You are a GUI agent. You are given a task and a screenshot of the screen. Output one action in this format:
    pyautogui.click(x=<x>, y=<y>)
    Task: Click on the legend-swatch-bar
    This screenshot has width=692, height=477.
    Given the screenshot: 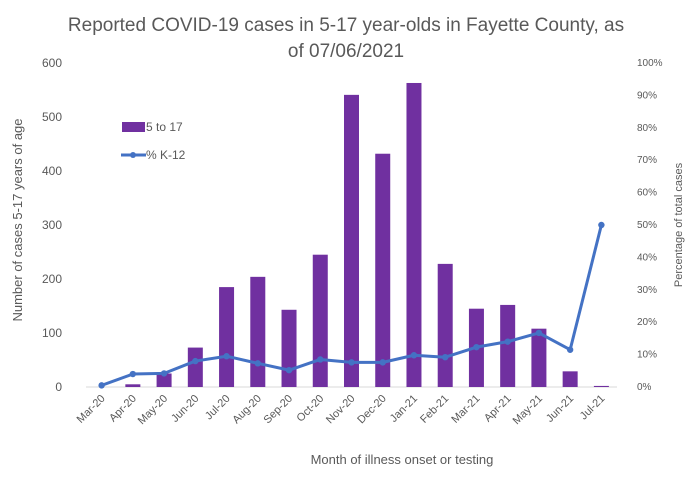 What is the action you would take?
    pyautogui.click(x=133, y=127)
    